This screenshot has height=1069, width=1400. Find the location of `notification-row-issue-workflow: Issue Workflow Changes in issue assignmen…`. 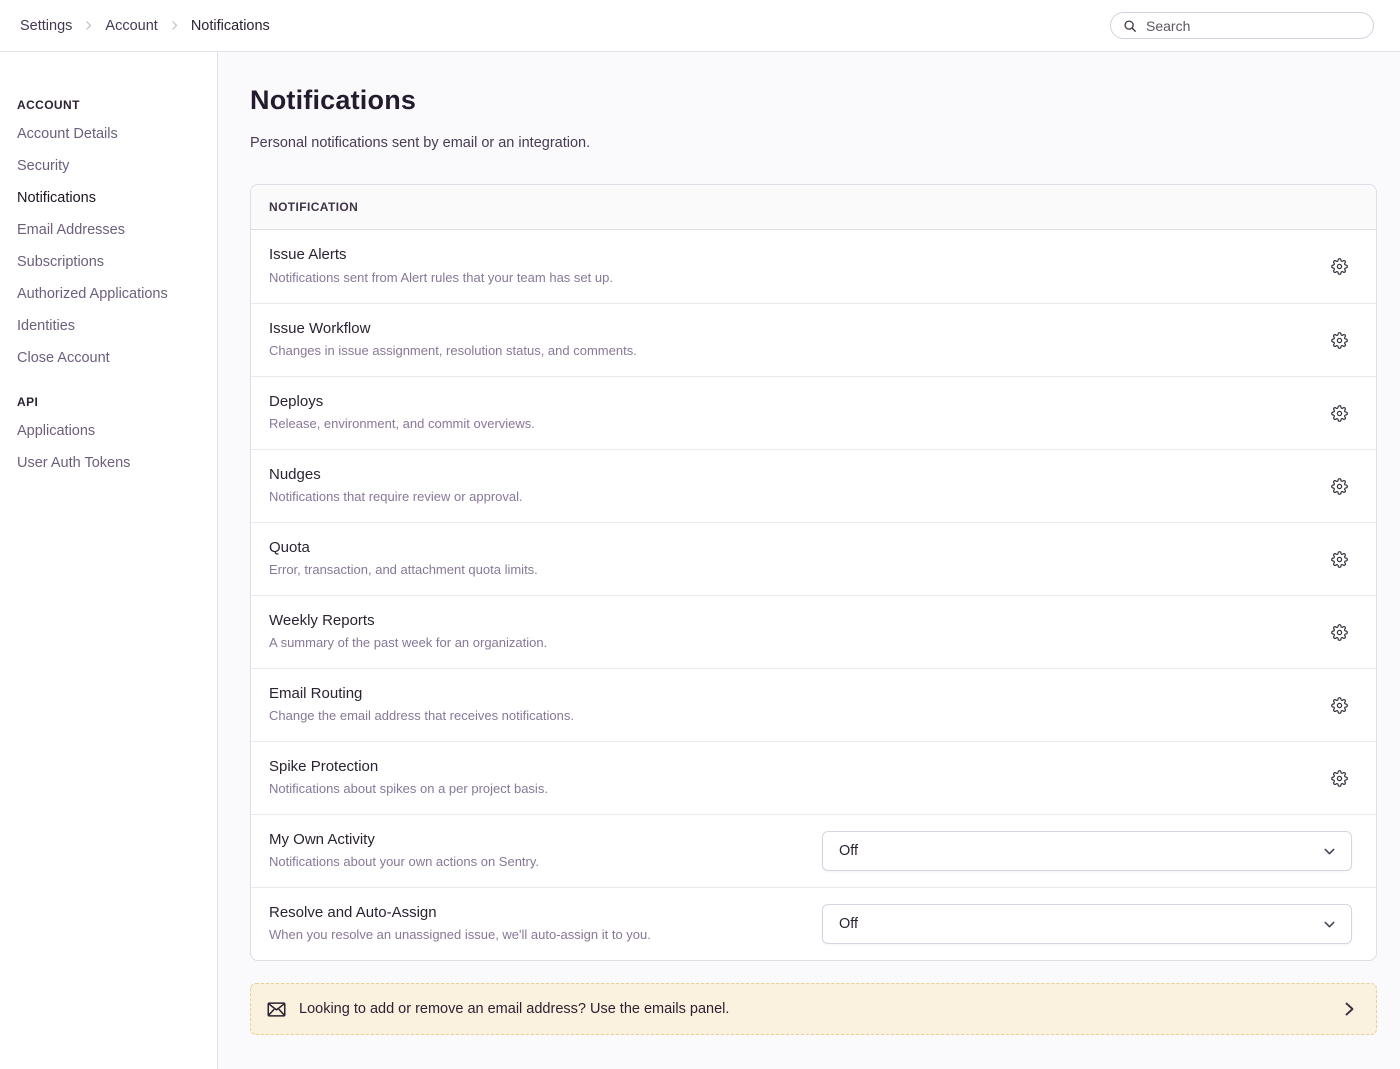

notification-row-issue-workflow: Issue Workflow Changes in issue assignmen… is located at coordinates (813, 339).